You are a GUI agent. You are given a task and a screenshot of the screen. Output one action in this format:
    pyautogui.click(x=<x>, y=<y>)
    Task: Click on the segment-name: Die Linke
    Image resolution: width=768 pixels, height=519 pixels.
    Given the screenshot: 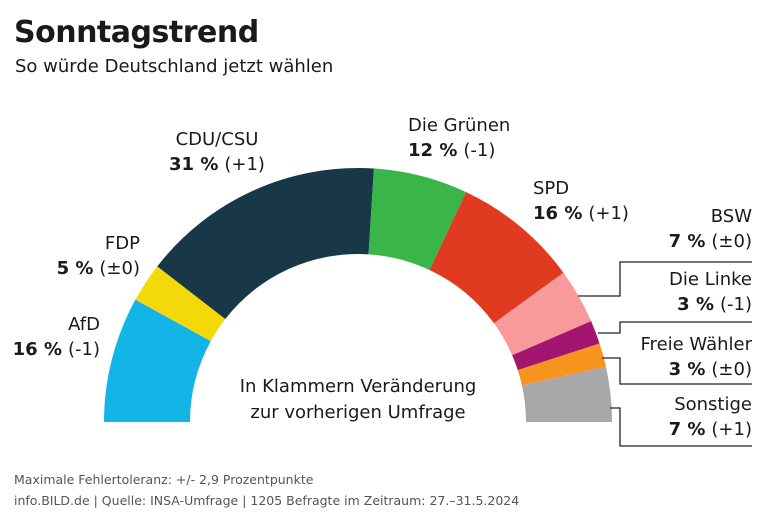 What is the action you would take?
    pyautogui.click(x=710, y=279)
    